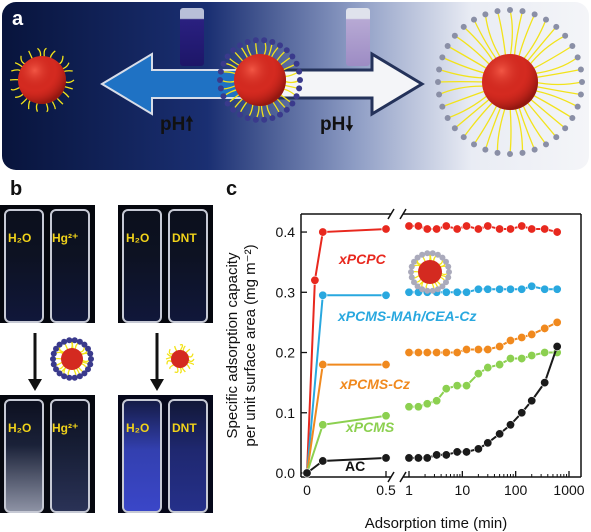 This screenshot has height=532, width=591. Describe the element at coordinates (510, 82) in the screenshot. I see `nanoparticle-extended-right` at that location.